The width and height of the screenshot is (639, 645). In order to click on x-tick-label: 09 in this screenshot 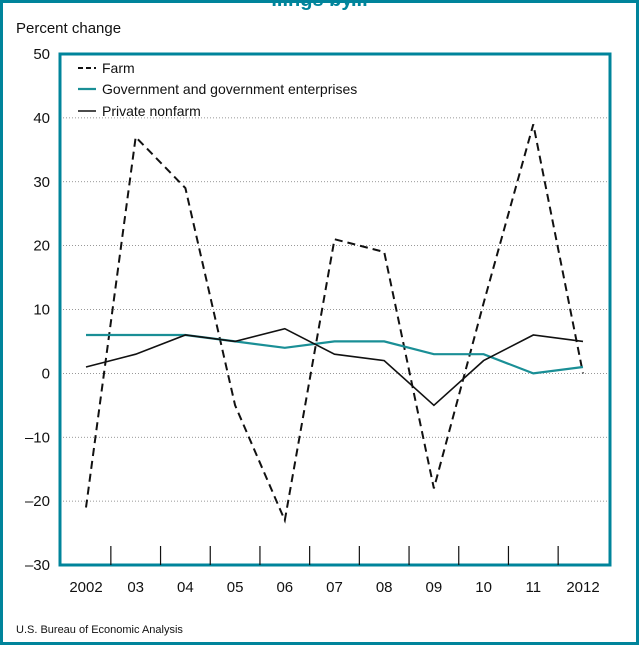, I will do `click(434, 587)`.